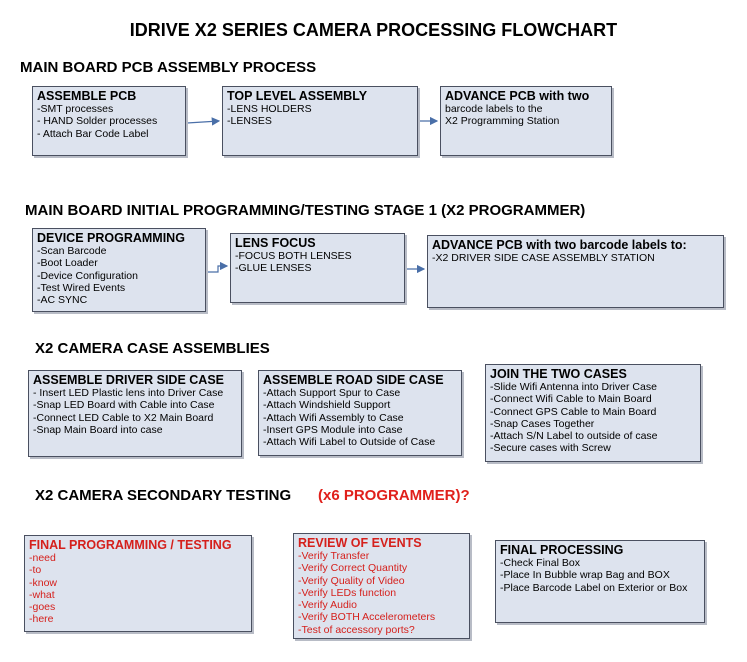 The image size is (747, 662). I want to click on box-line: -Connect GPS Cable to Main Board, so click(573, 411).